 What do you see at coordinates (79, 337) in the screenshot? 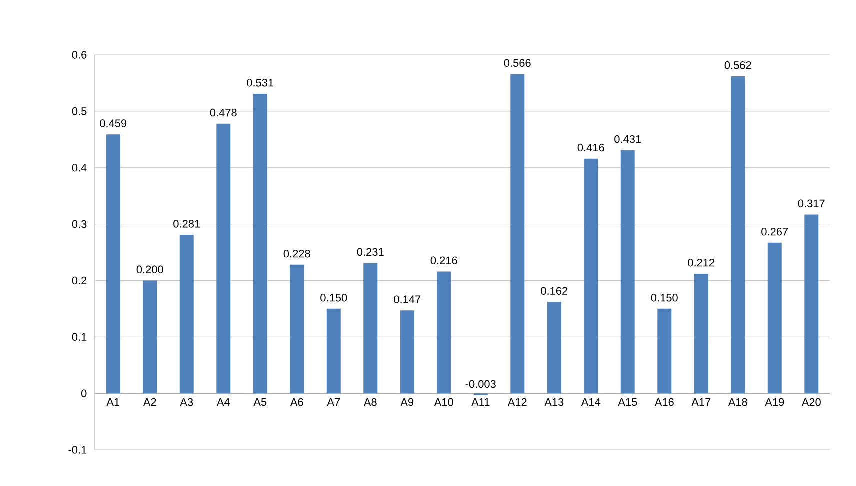
I see `y-tick-label: 0.1` at bounding box center [79, 337].